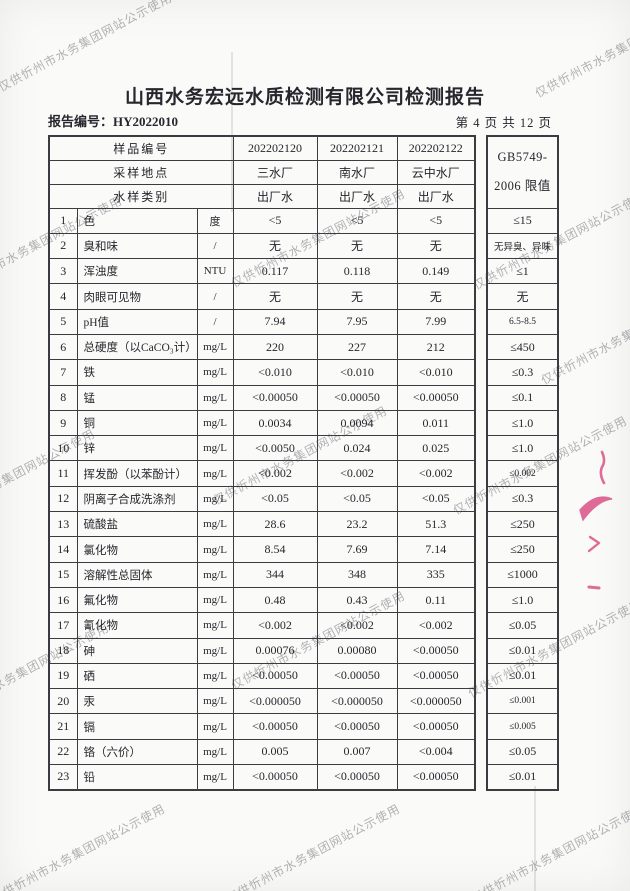  Describe the element at coordinates (522, 220) in the screenshot. I see `limit-row: ≤15` at that location.